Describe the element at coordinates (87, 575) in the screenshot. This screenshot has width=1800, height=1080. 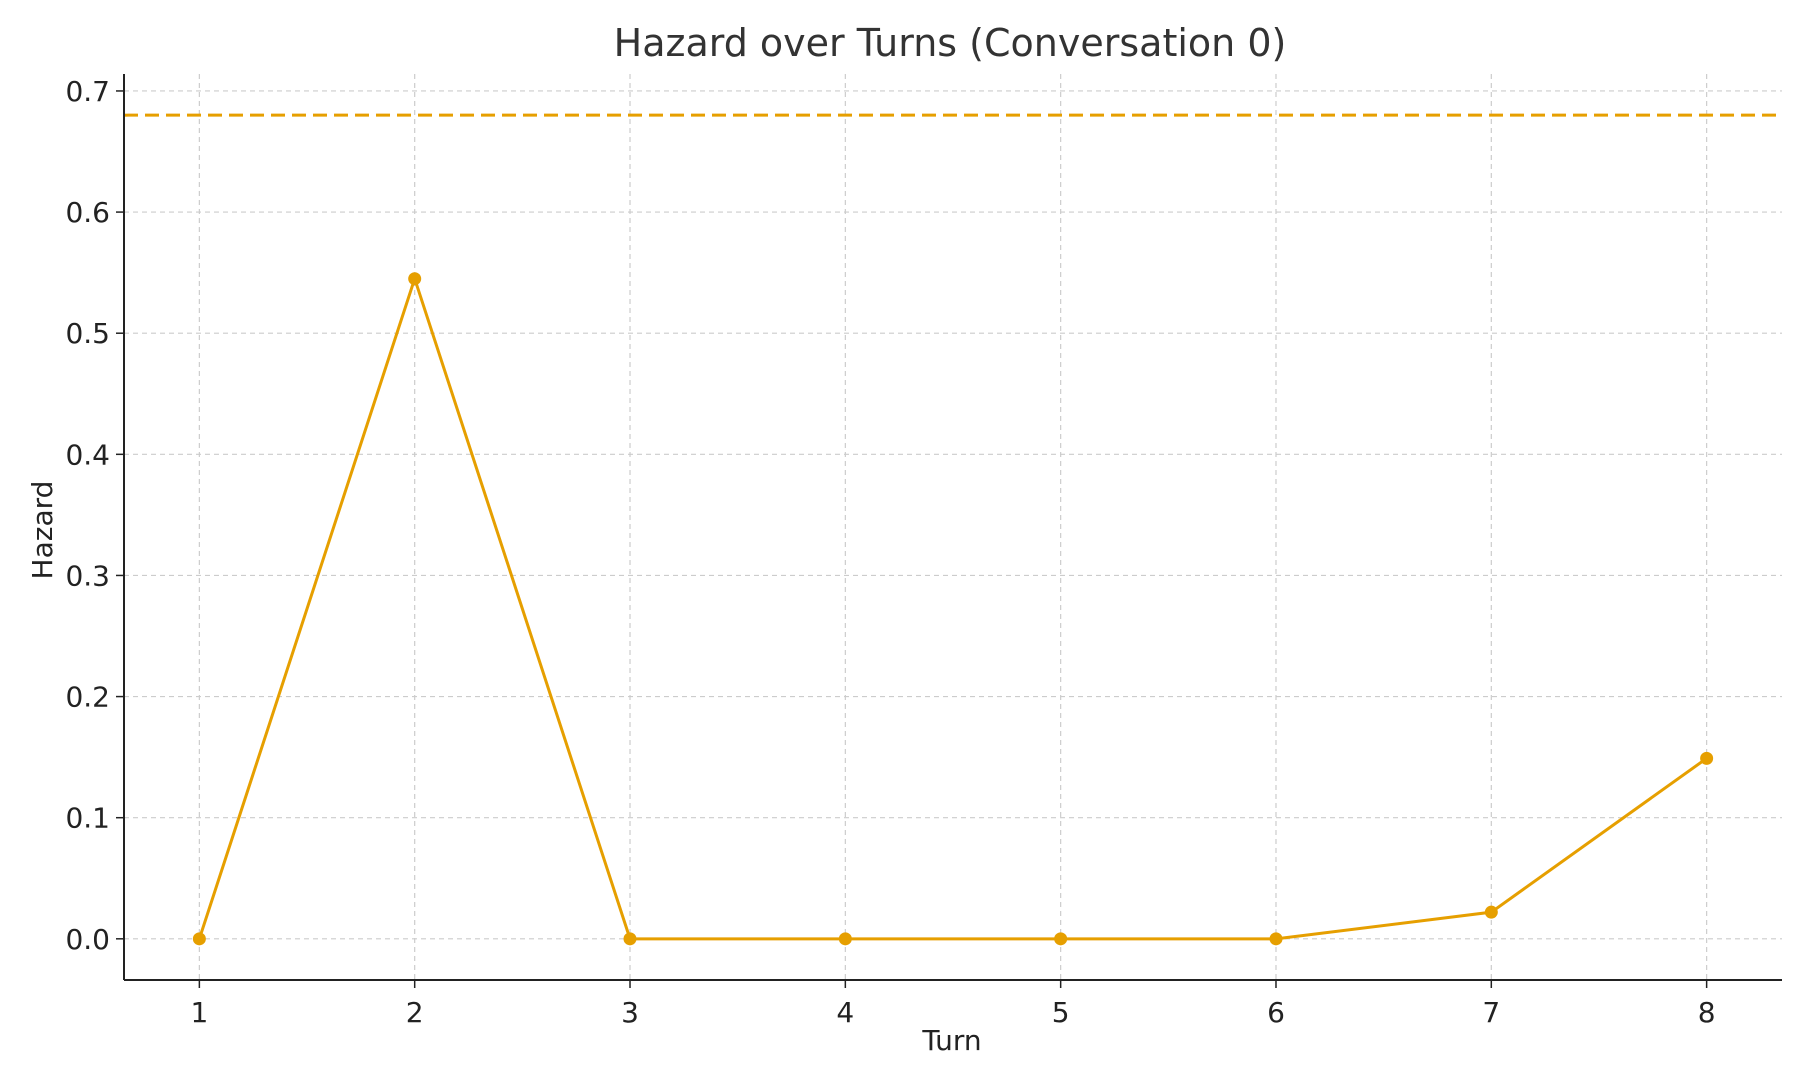
I see `y-tick-label: 0.3` at that location.